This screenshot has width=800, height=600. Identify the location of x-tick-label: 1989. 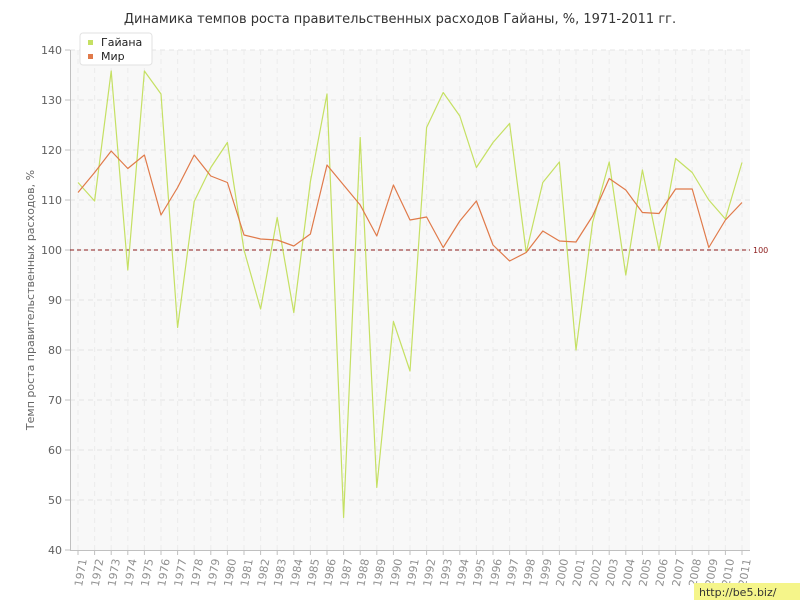
(380, 573).